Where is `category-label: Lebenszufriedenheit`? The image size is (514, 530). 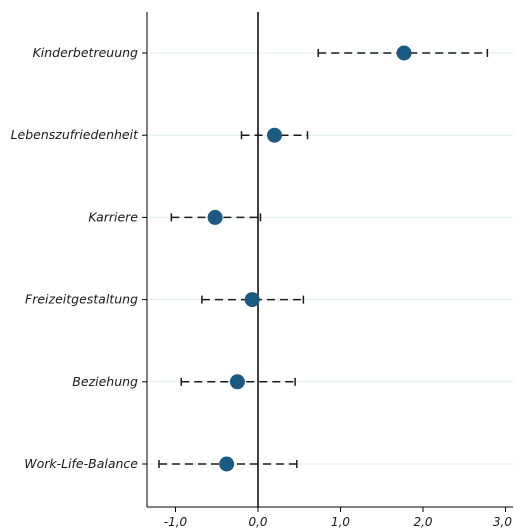 category-label: Lebenszufriedenheit is located at coordinates (75, 134).